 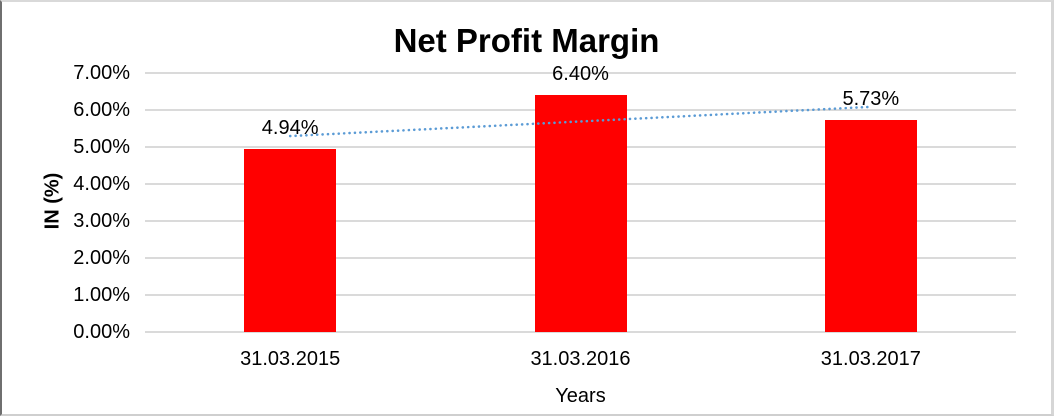 What do you see at coordinates (101, 73) in the screenshot?
I see `y-tick-label: 7.00%` at bounding box center [101, 73].